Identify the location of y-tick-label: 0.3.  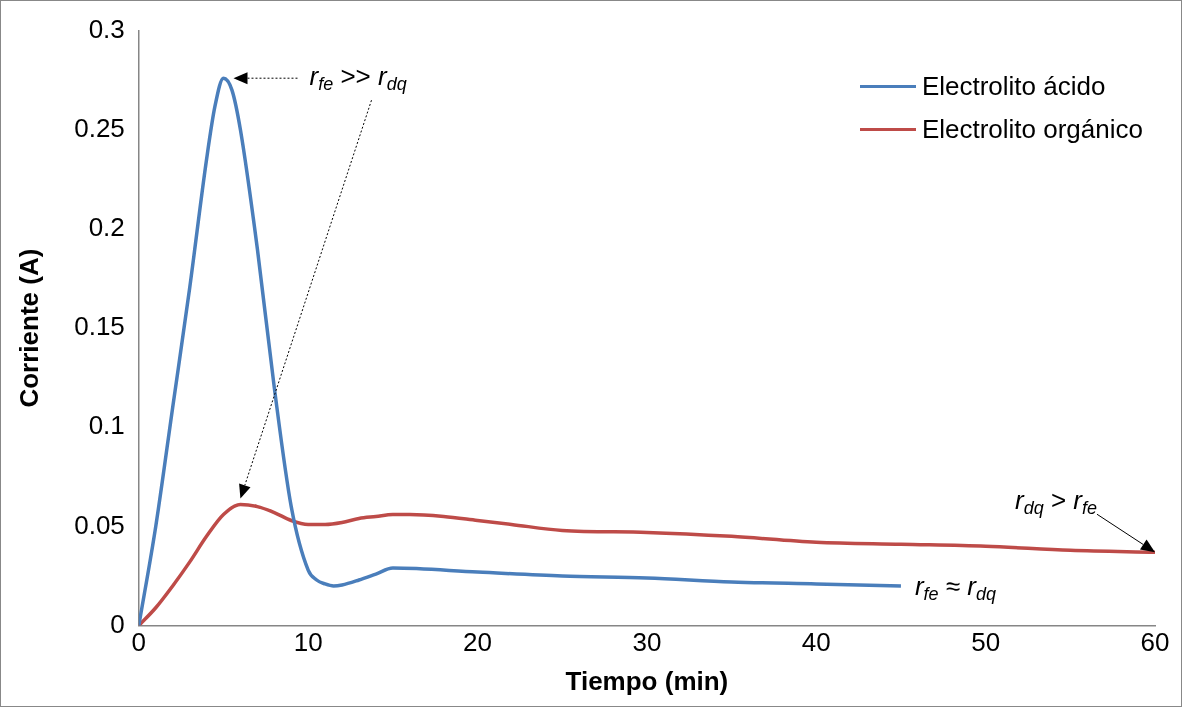
(106, 28).